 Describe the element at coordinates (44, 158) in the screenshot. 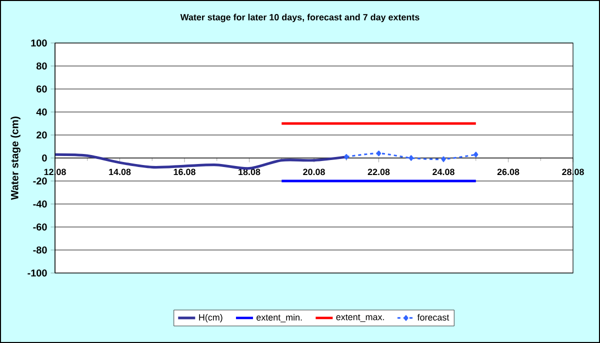

I see `y-tick-label: 0` at that location.